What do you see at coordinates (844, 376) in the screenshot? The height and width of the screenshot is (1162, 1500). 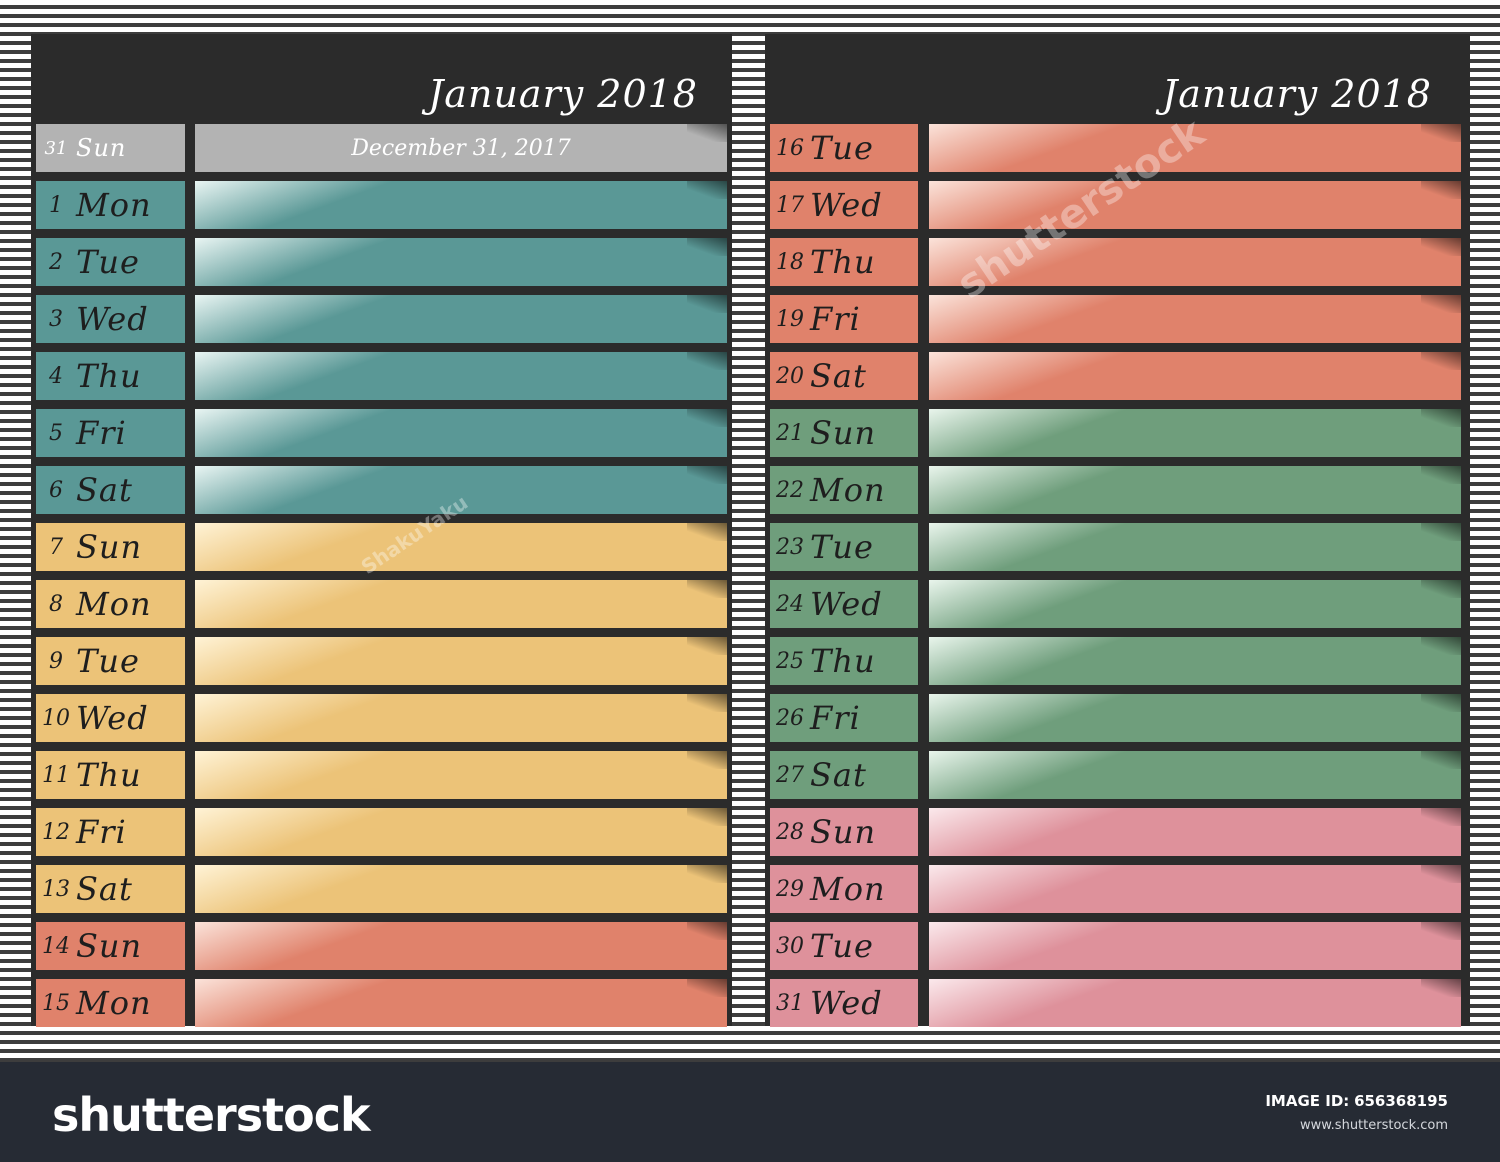 I see `day-label-cell: 20 Sat` at bounding box center [844, 376].